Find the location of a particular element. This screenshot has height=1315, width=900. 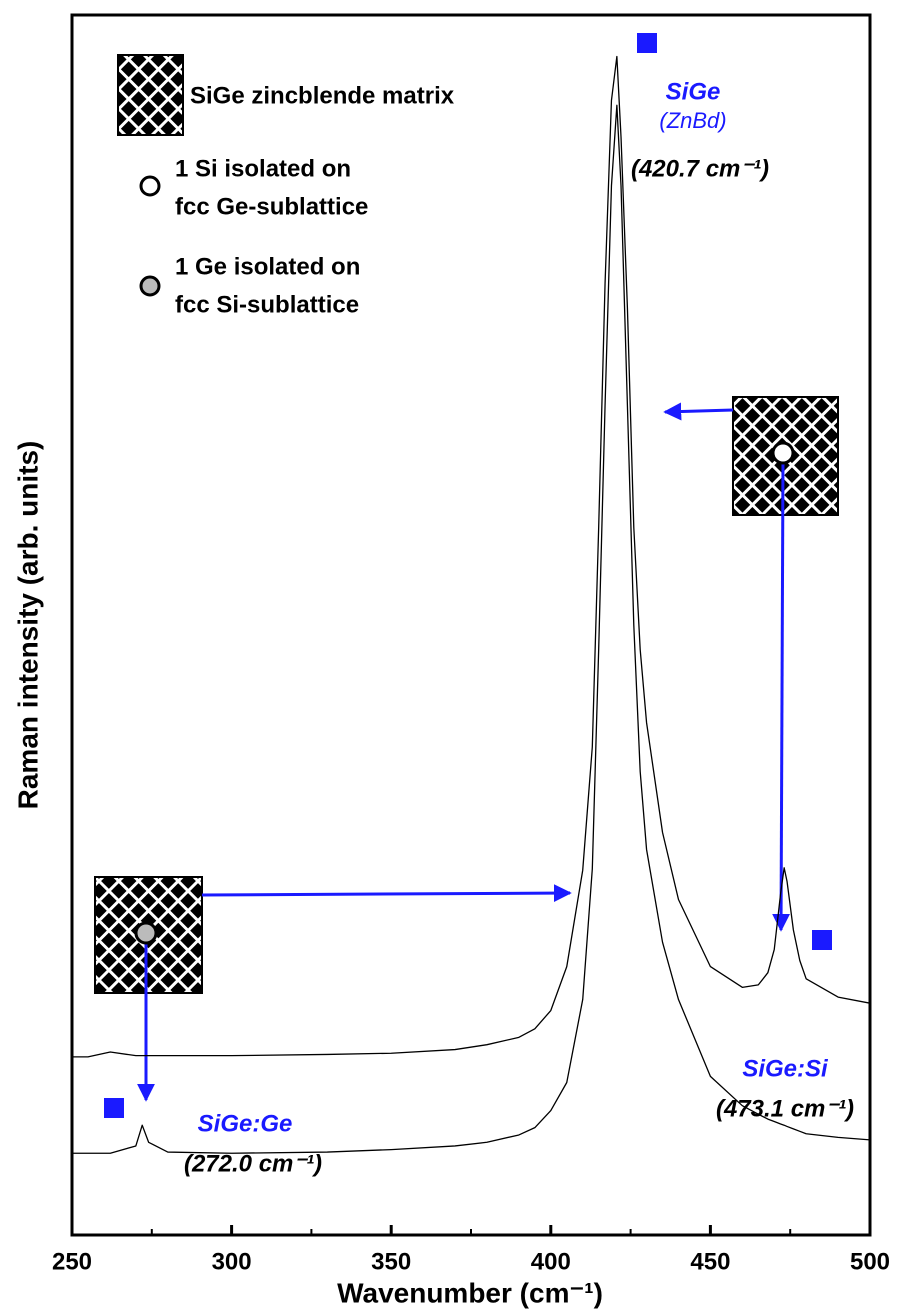

legend-text: 1 Si isolated on is located at coordinates (263, 168).